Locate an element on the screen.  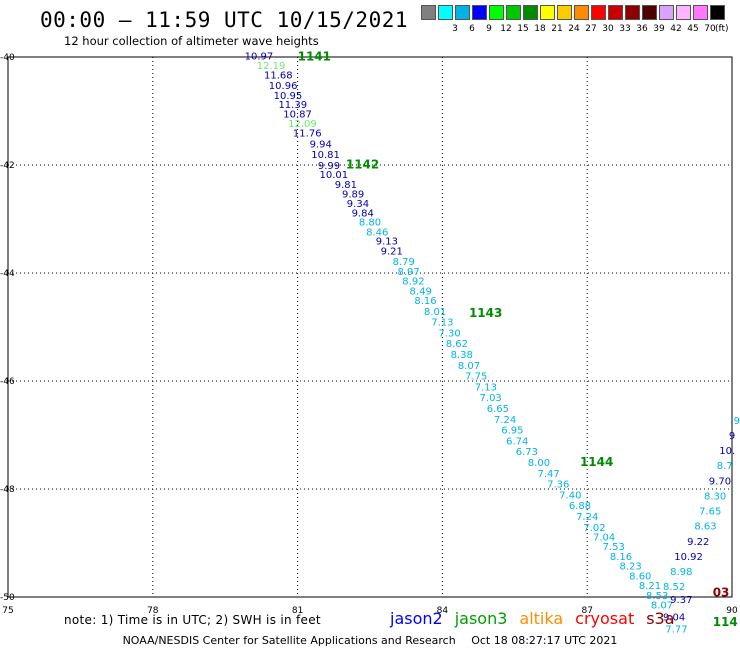
swh-label: 9.81 is located at coordinates (346, 185).